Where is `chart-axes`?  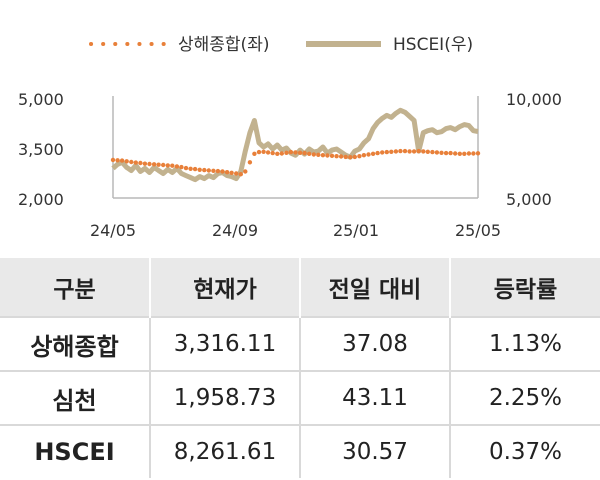
chart-axes is located at coordinates (295, 147).